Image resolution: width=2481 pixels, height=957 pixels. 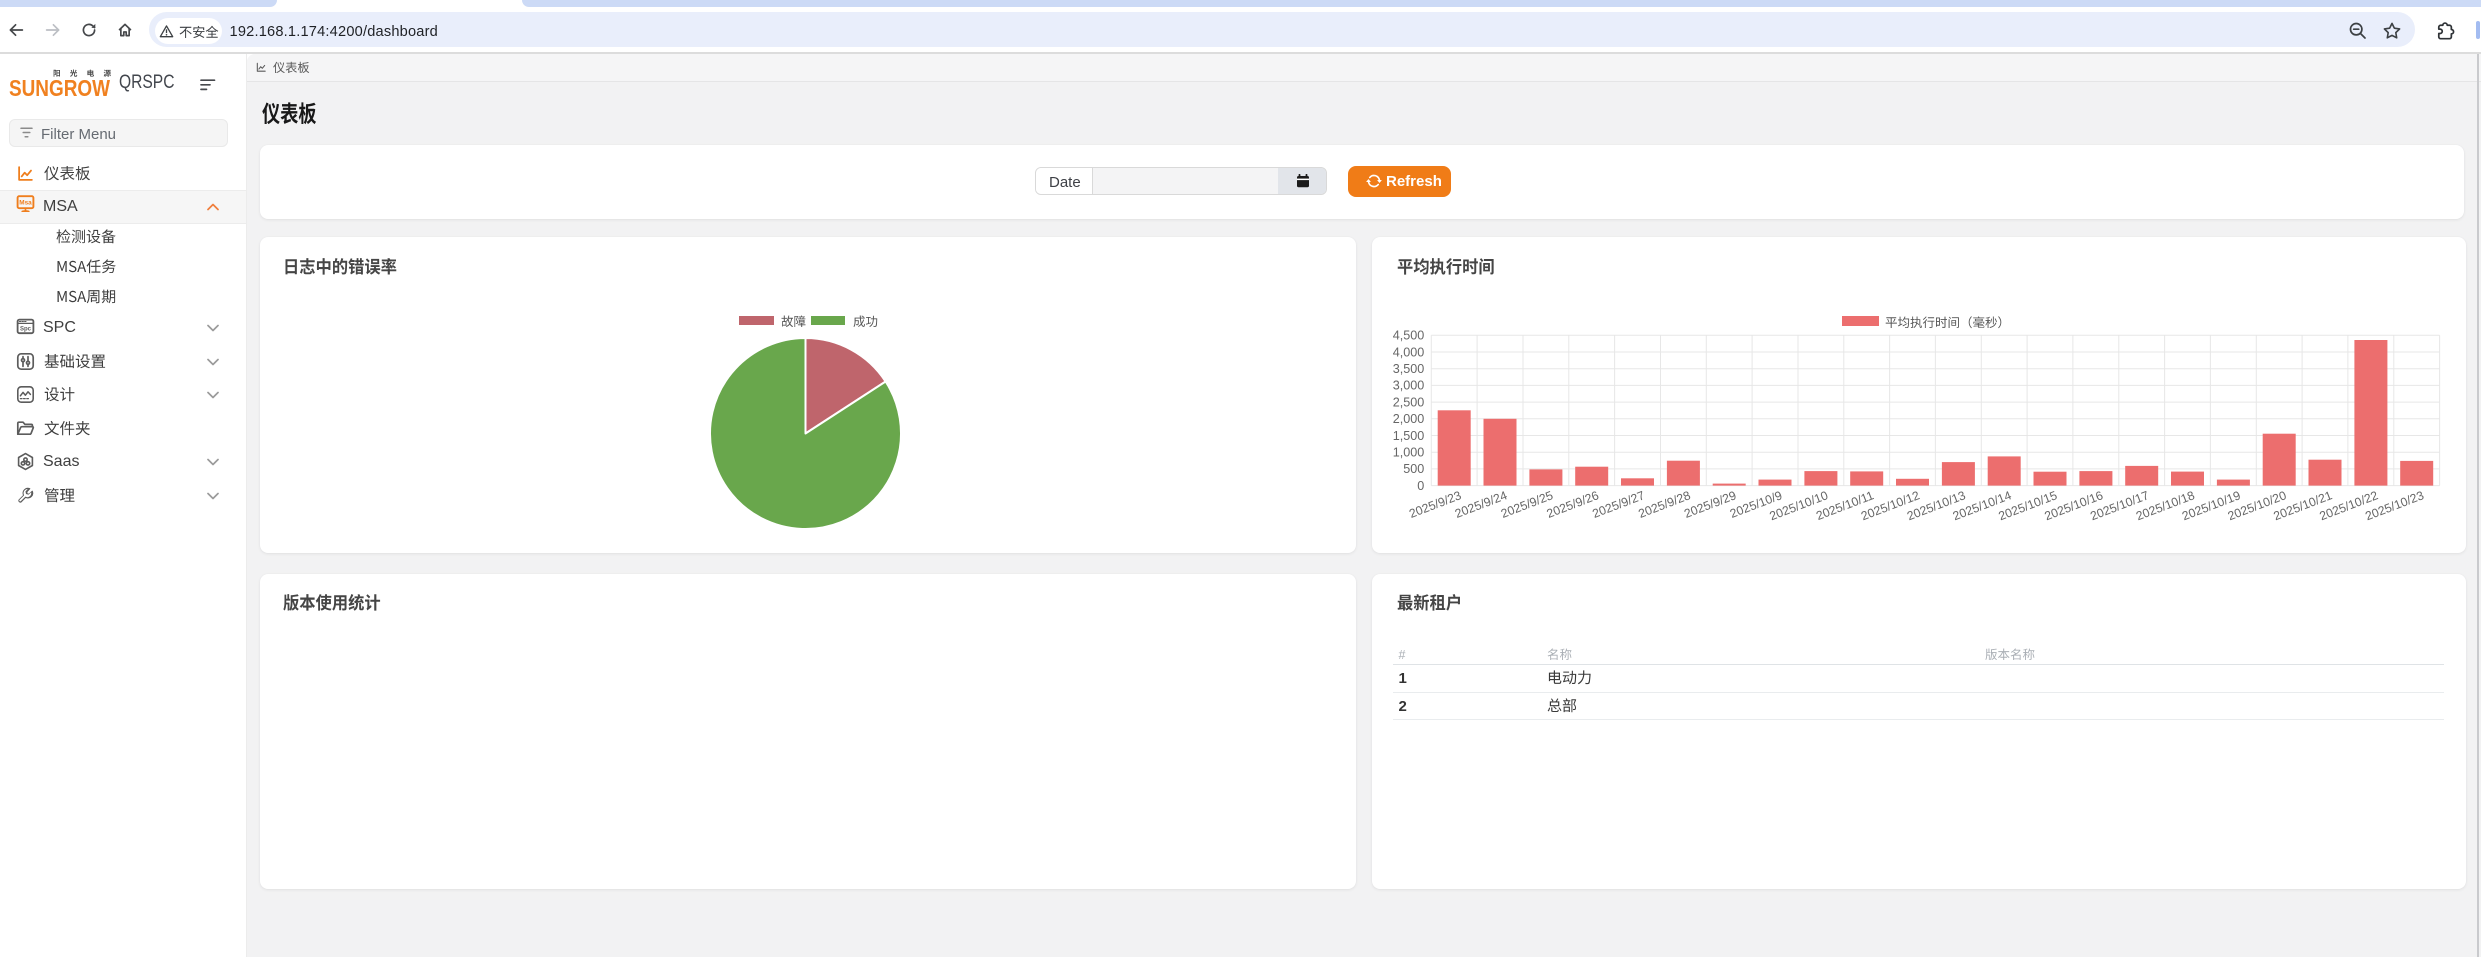 I want to click on svg-text: 4,500, so click(x=1409, y=336).